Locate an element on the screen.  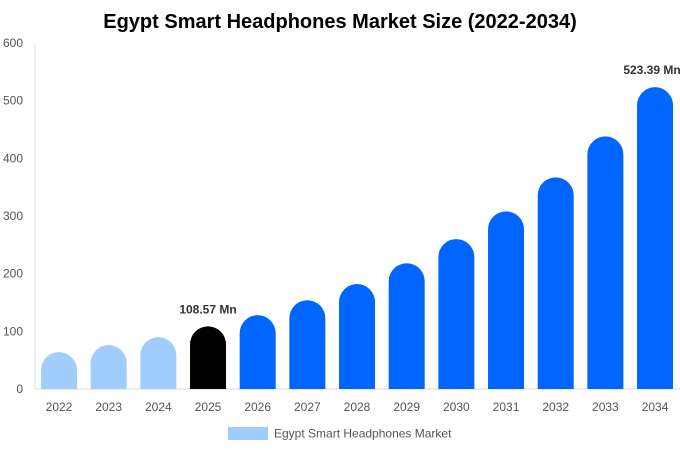
y-tick-label: 200 is located at coordinates (13, 274).